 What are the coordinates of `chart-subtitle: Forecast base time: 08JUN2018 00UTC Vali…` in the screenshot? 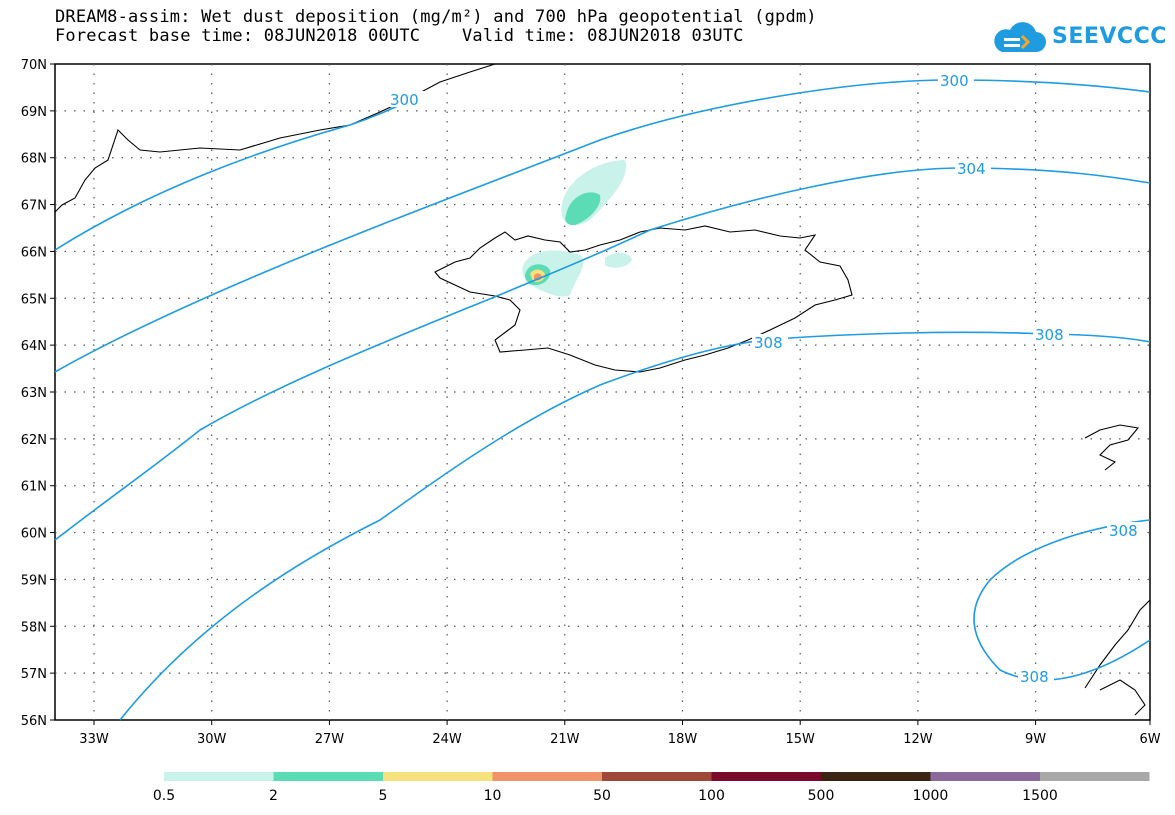 It's located at (399, 36).